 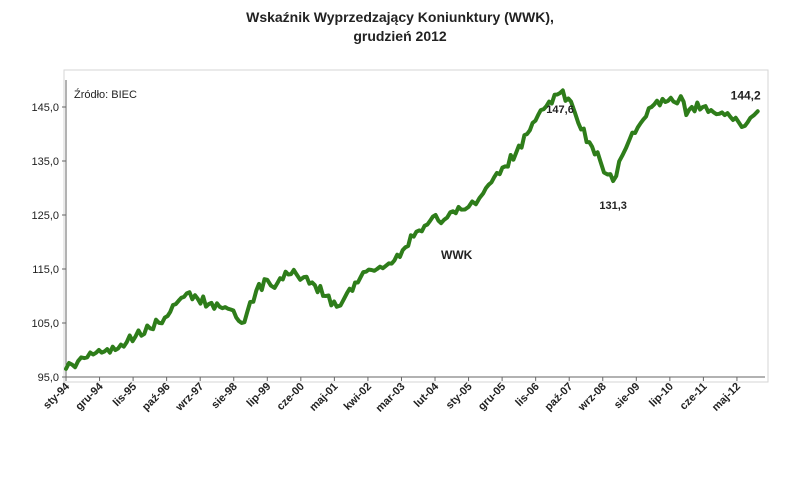 I want to click on x-tick-label: mar-03, so click(x=391, y=398).